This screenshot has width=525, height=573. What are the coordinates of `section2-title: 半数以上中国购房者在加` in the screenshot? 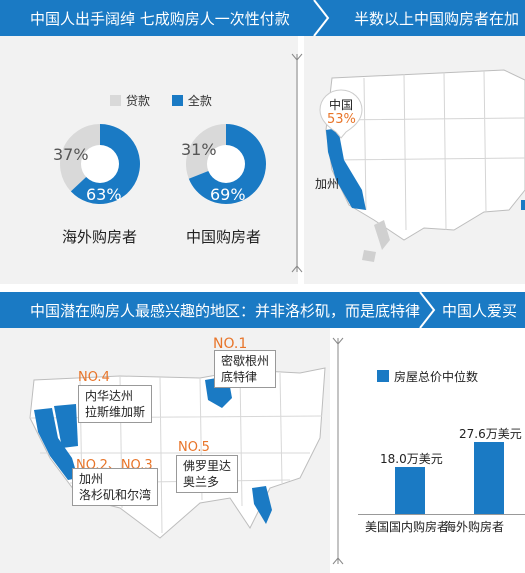 It's located at (437, 19).